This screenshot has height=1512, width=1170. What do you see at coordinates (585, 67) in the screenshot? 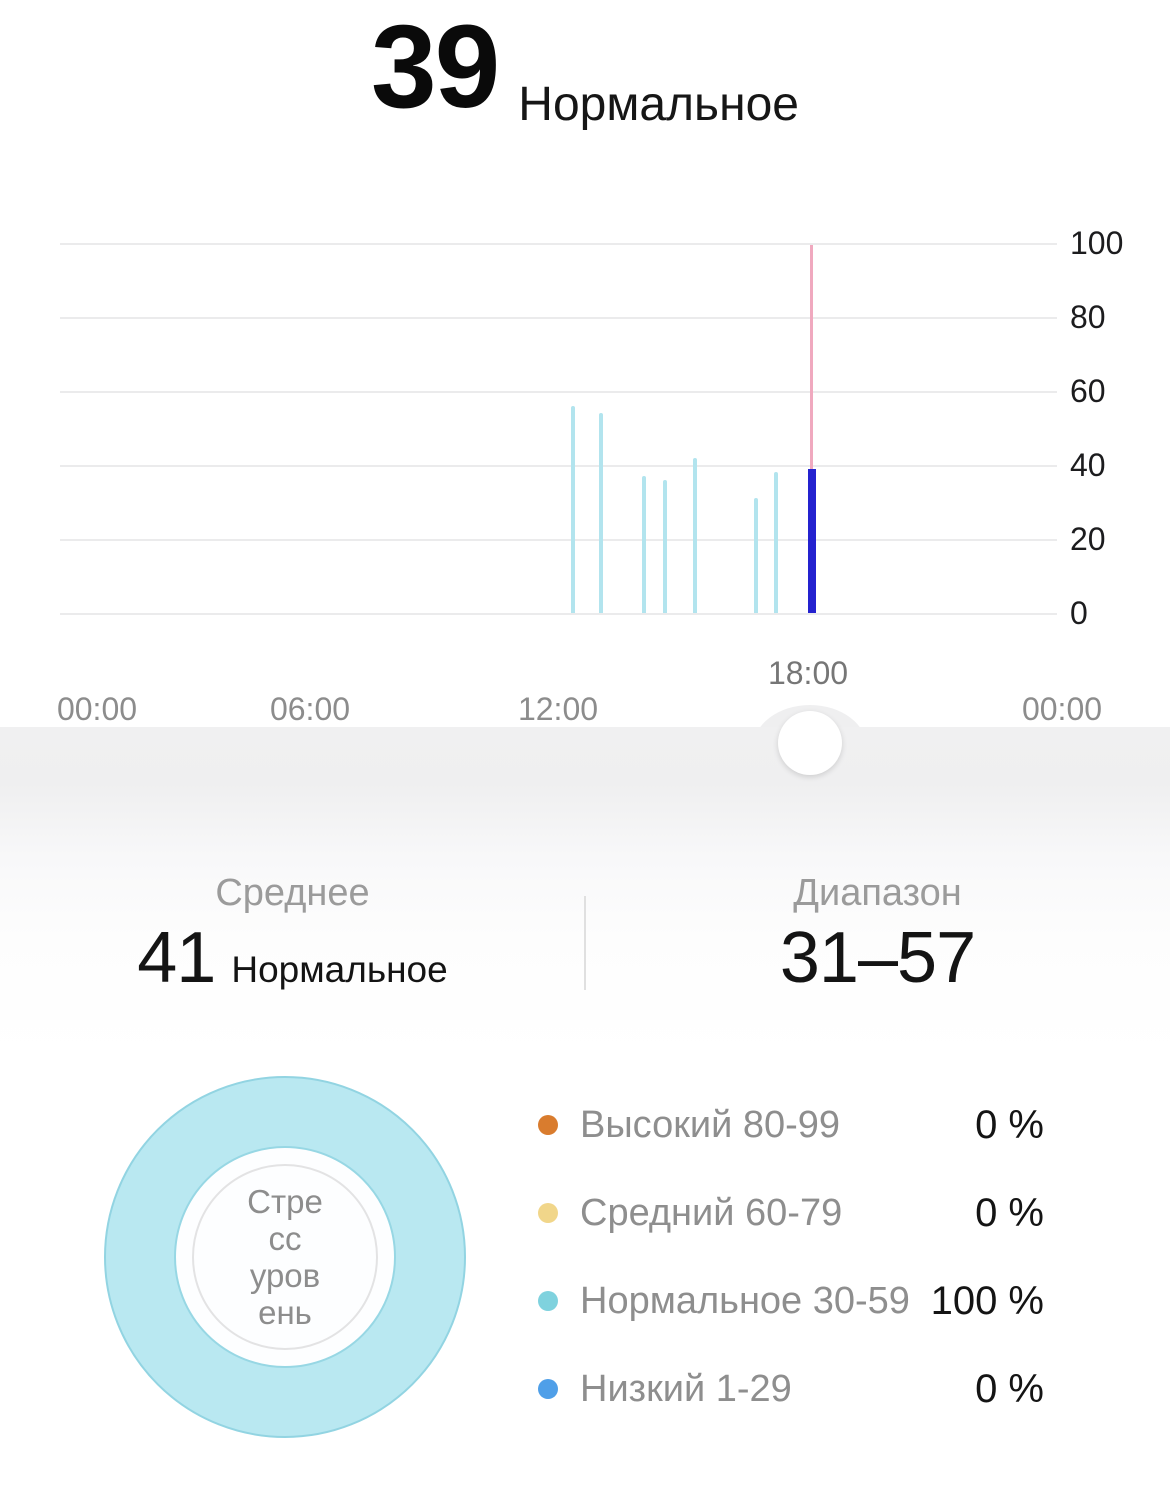
I see `header: 39 Нормальное` at bounding box center [585, 67].